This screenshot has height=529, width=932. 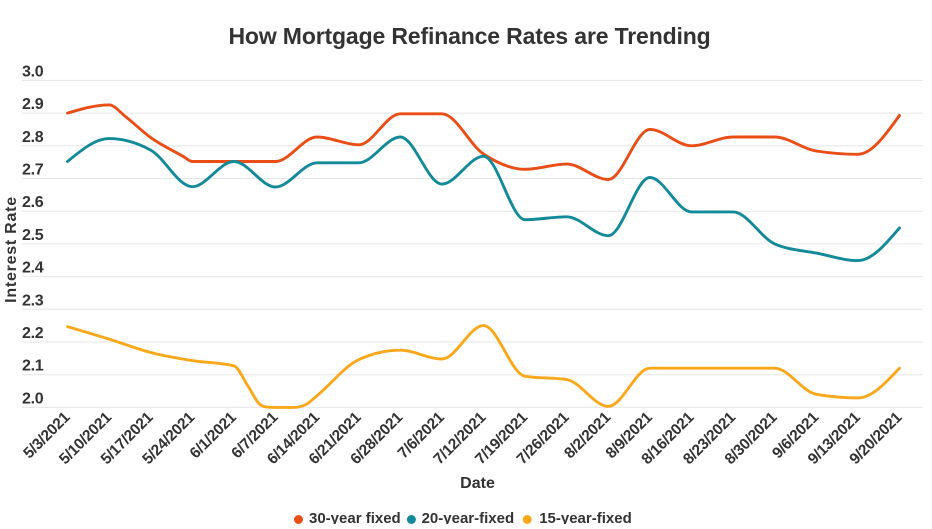 What do you see at coordinates (33, 202) in the screenshot?
I see `svg-text: 2.6` at bounding box center [33, 202].